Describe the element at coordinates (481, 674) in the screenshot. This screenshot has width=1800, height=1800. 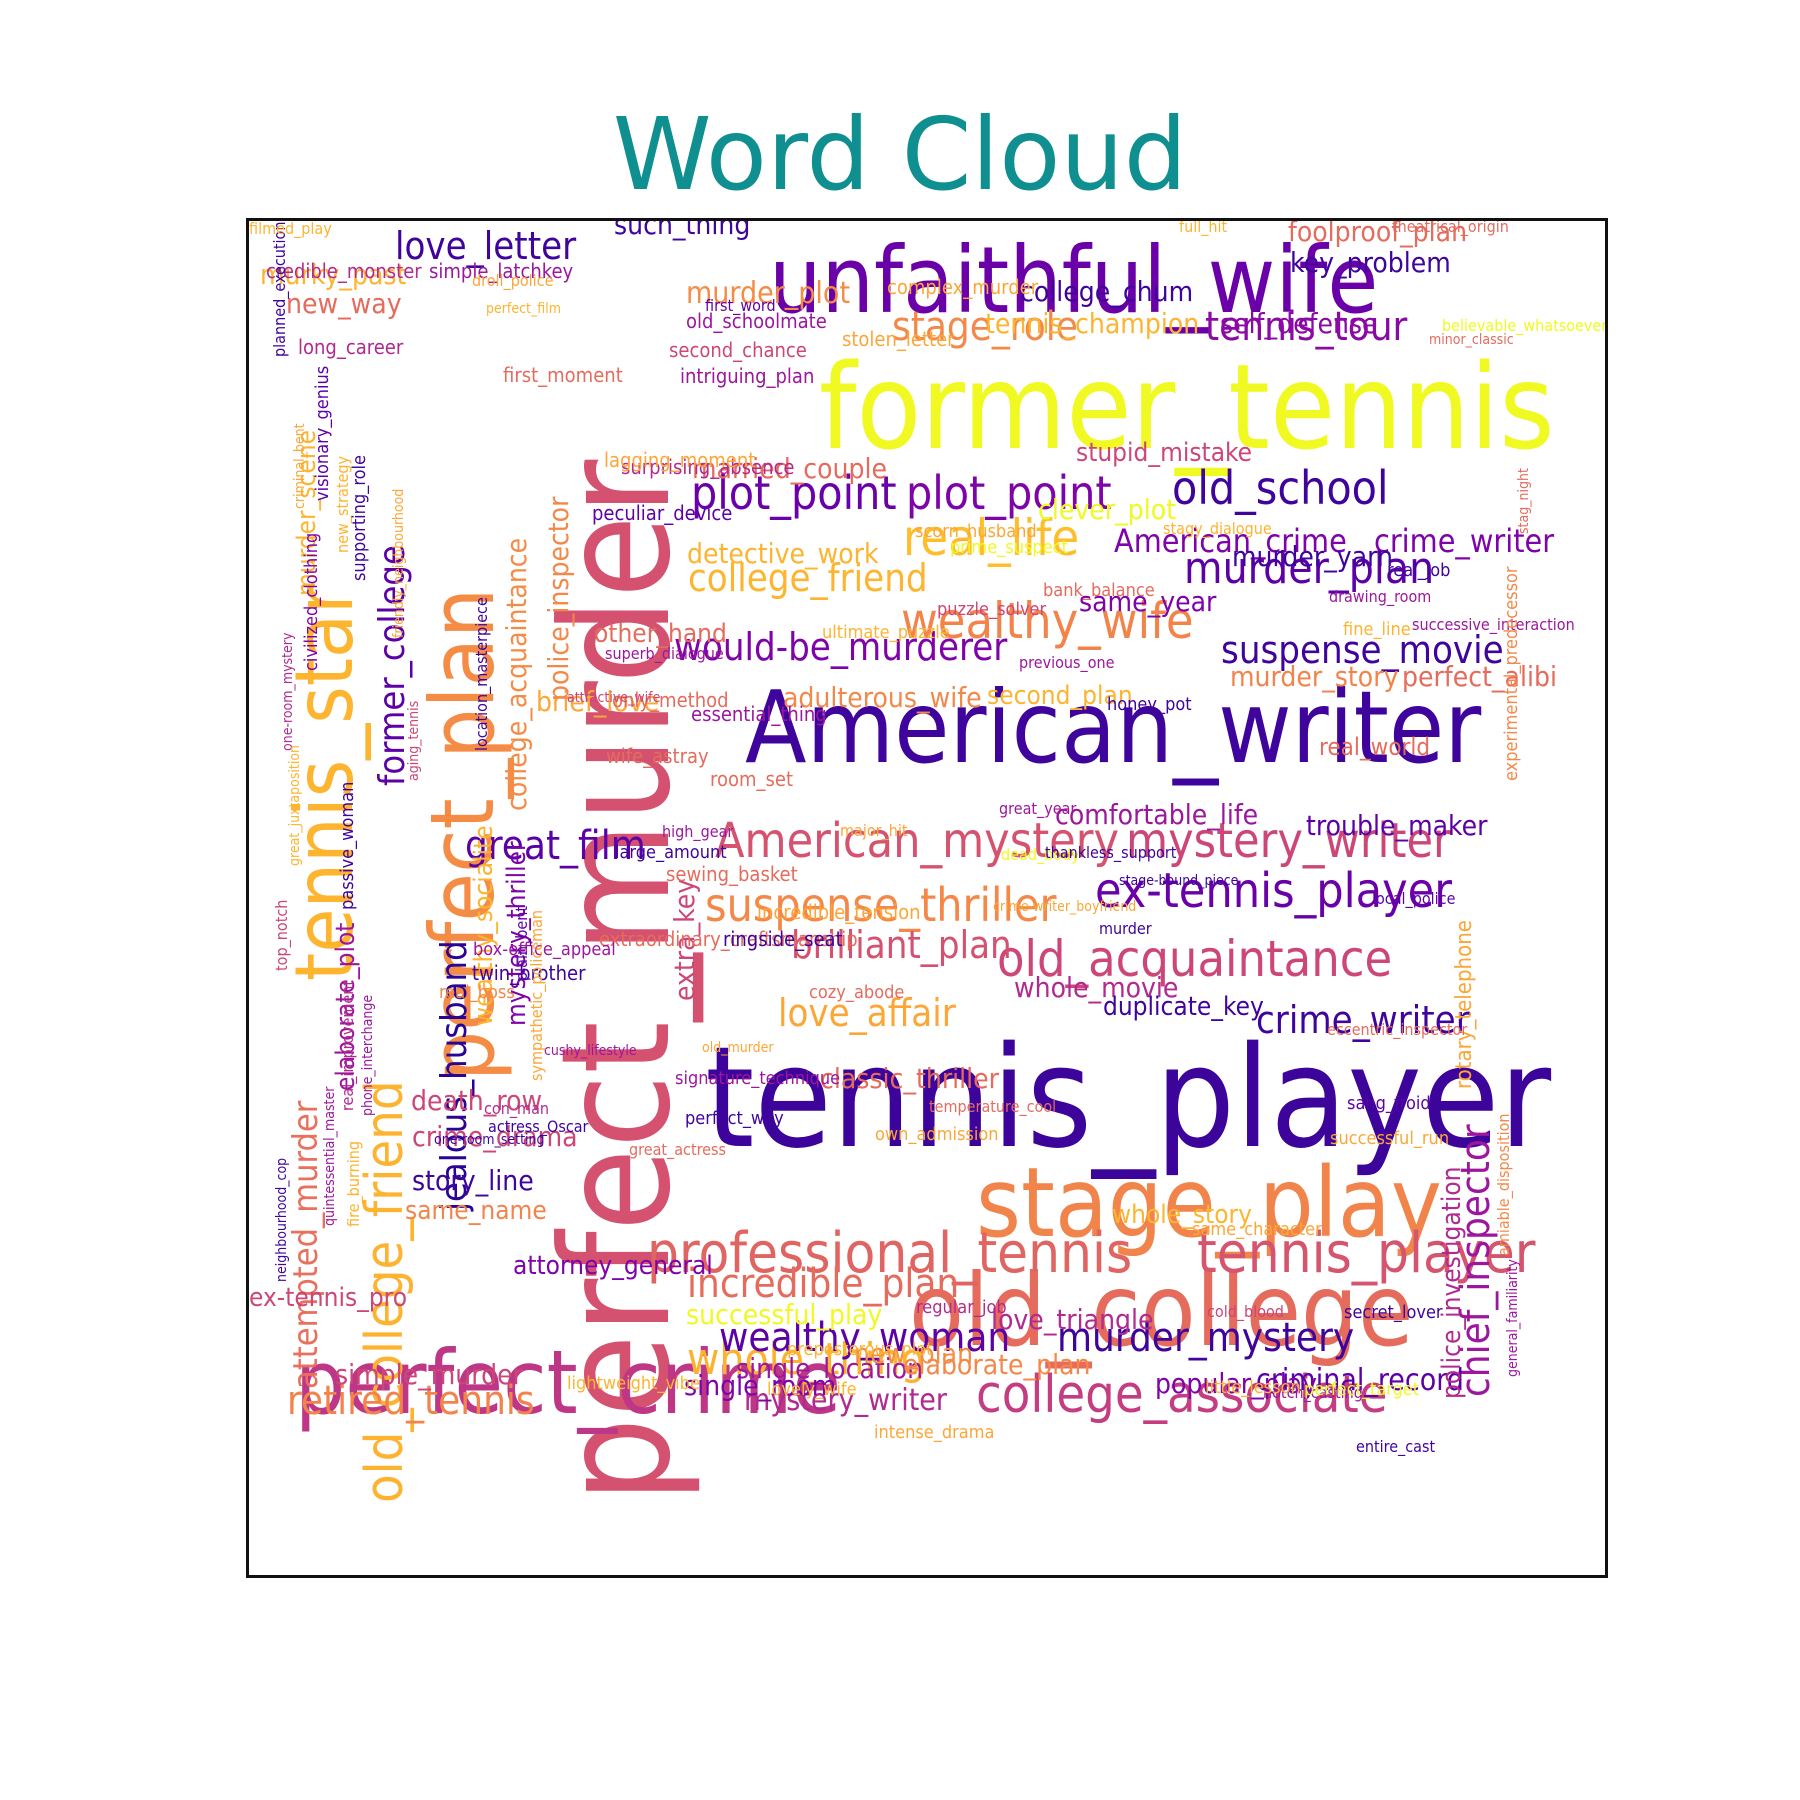
I see `cloud-word: location_masterpiece` at that location.